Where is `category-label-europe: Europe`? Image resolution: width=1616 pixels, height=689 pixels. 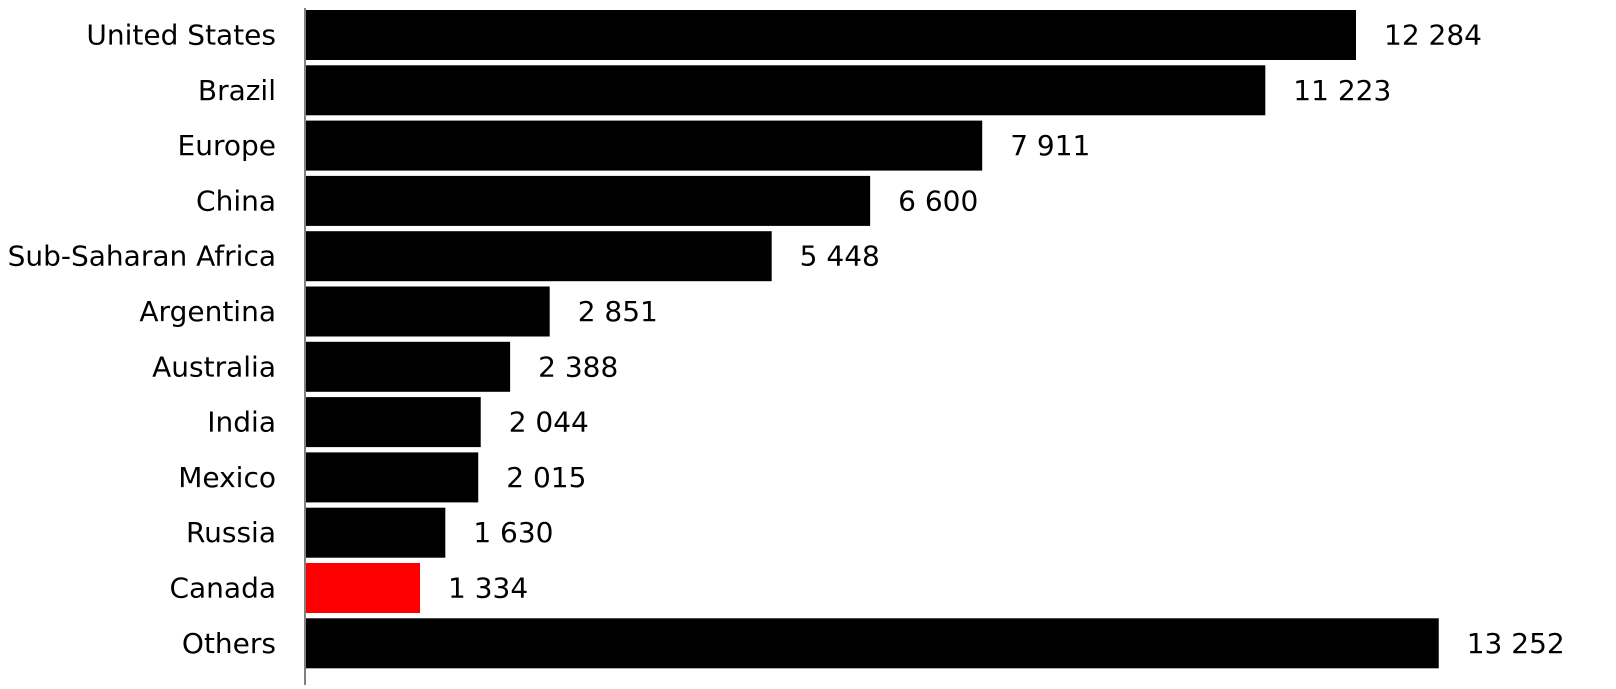 category-label-europe: Europe is located at coordinates (227, 145).